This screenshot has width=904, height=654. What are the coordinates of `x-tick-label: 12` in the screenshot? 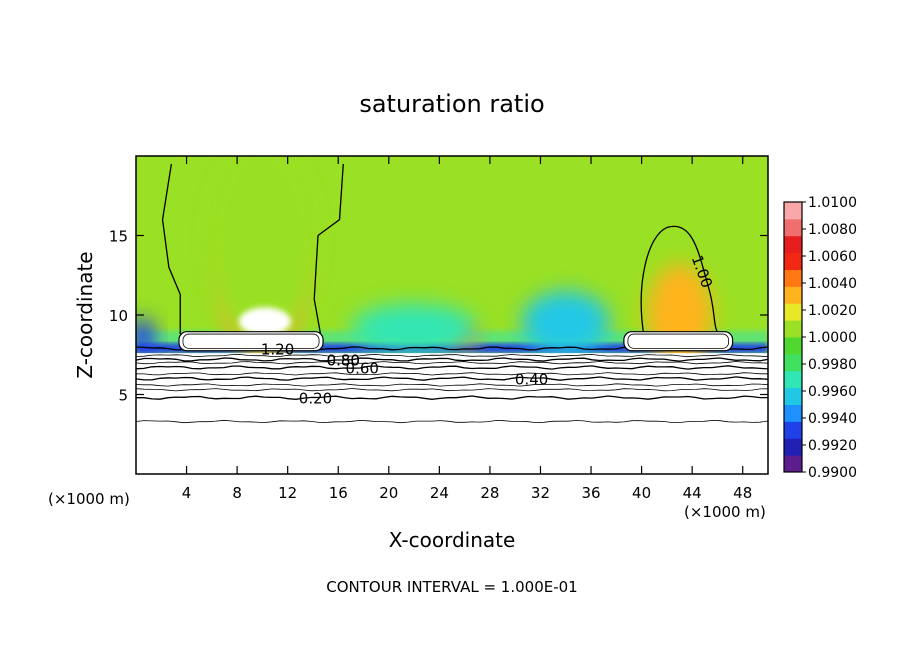 It's located at (287, 493).